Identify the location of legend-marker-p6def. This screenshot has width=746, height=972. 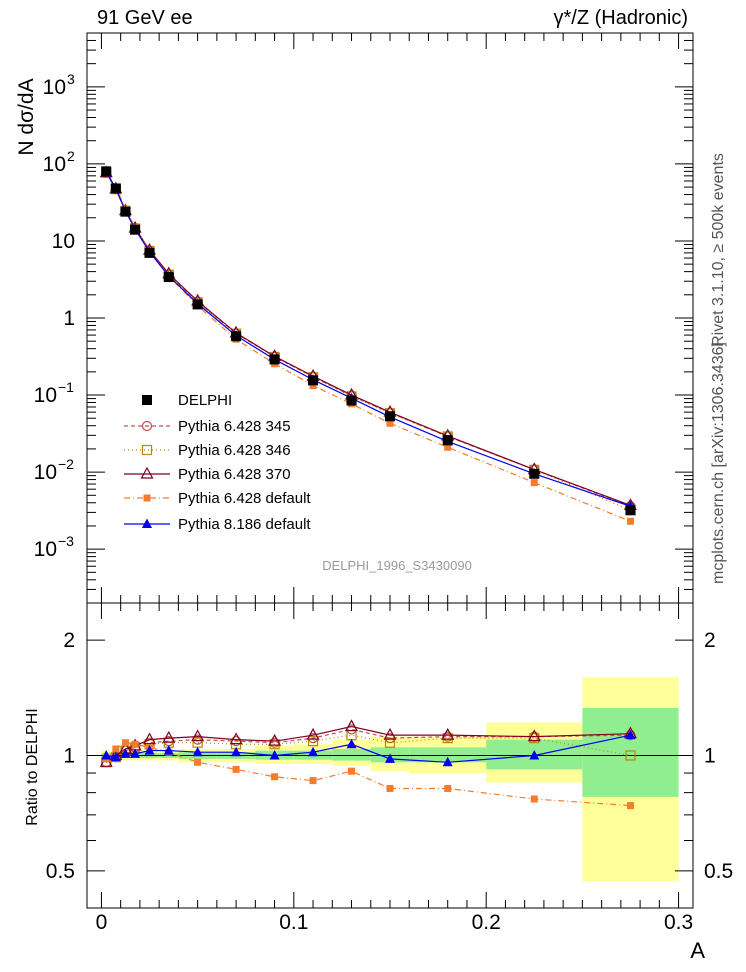
(147, 498).